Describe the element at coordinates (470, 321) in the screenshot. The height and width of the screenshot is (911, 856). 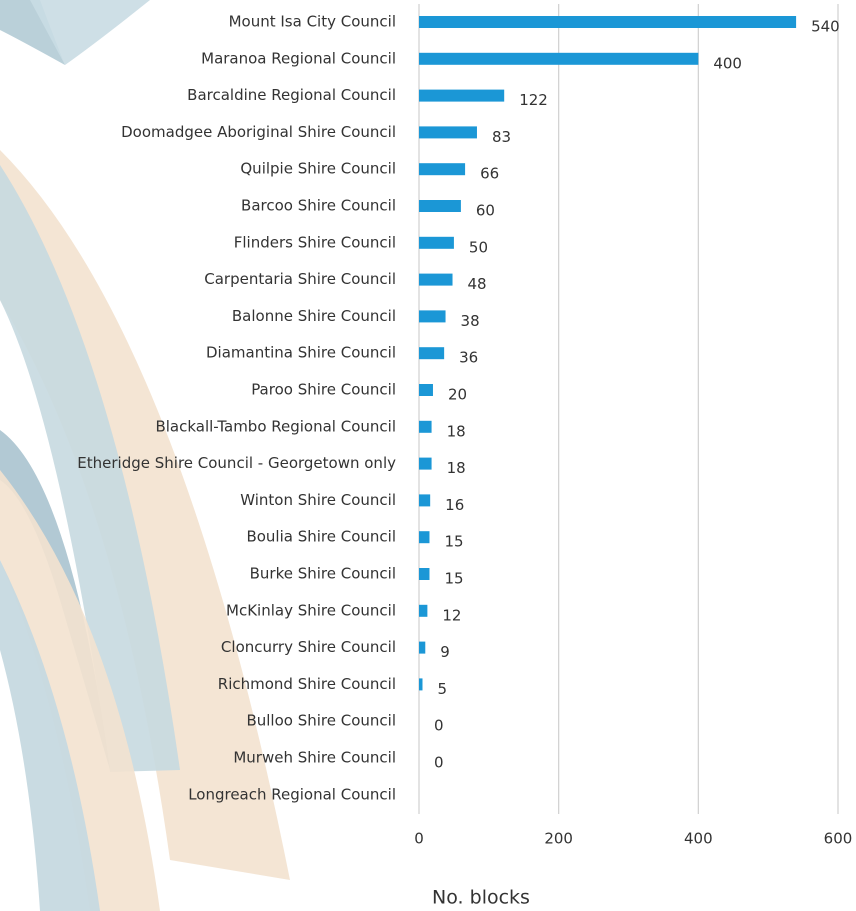
I see `data-label: 38` at that location.